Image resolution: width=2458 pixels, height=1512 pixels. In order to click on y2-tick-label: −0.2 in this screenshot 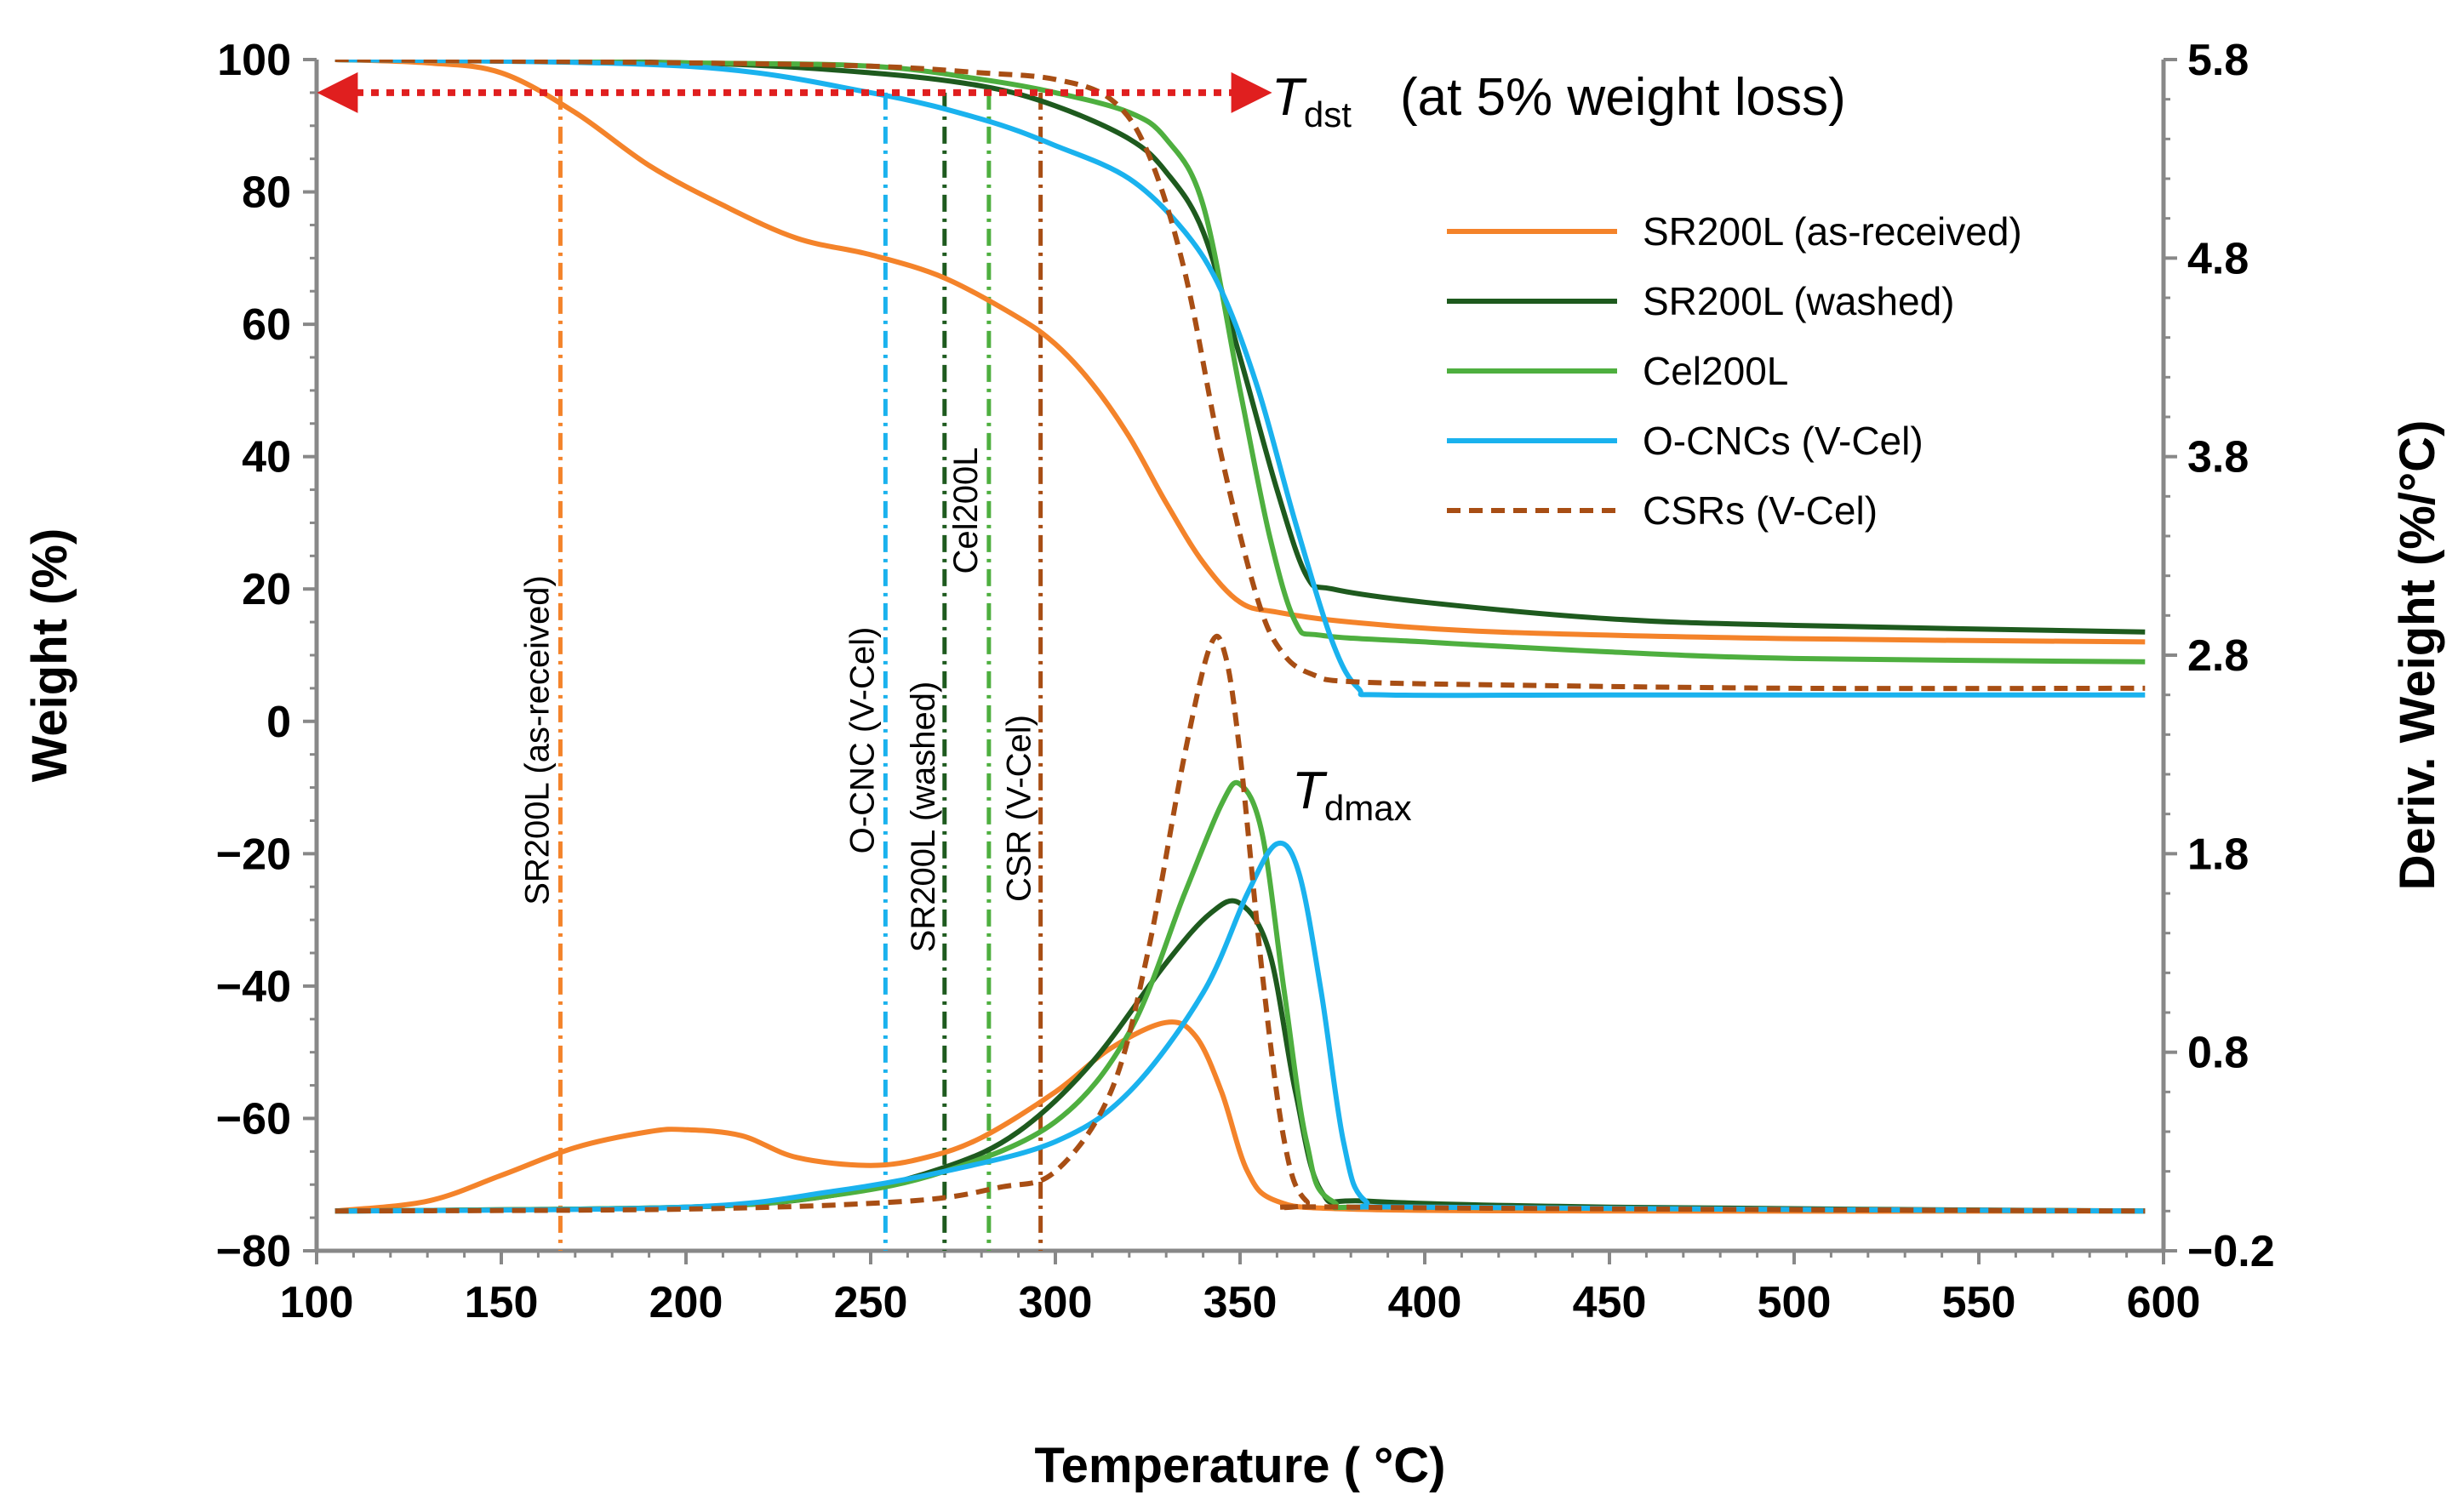, I will do `click(2231, 1251)`.